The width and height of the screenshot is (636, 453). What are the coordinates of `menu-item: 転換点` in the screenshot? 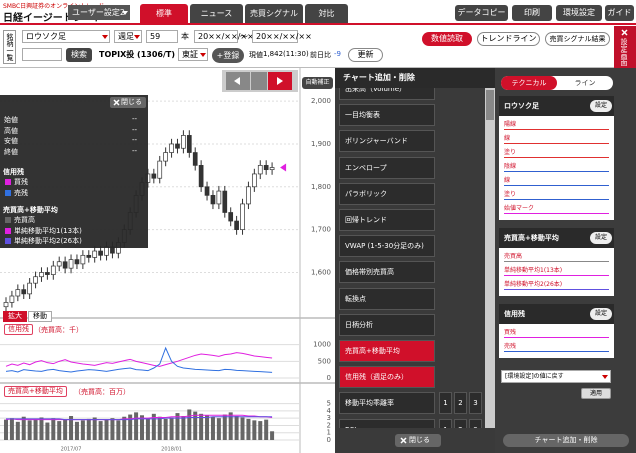 It's located at (387, 298).